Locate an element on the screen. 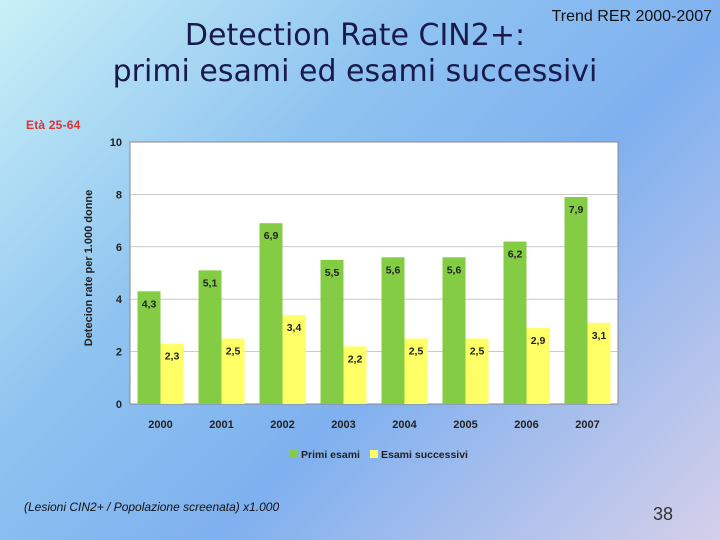 Image resolution: width=720 pixels, height=540 pixels. y-axis-label: Detecion rate per 1.000 donne is located at coordinates (89, 268).